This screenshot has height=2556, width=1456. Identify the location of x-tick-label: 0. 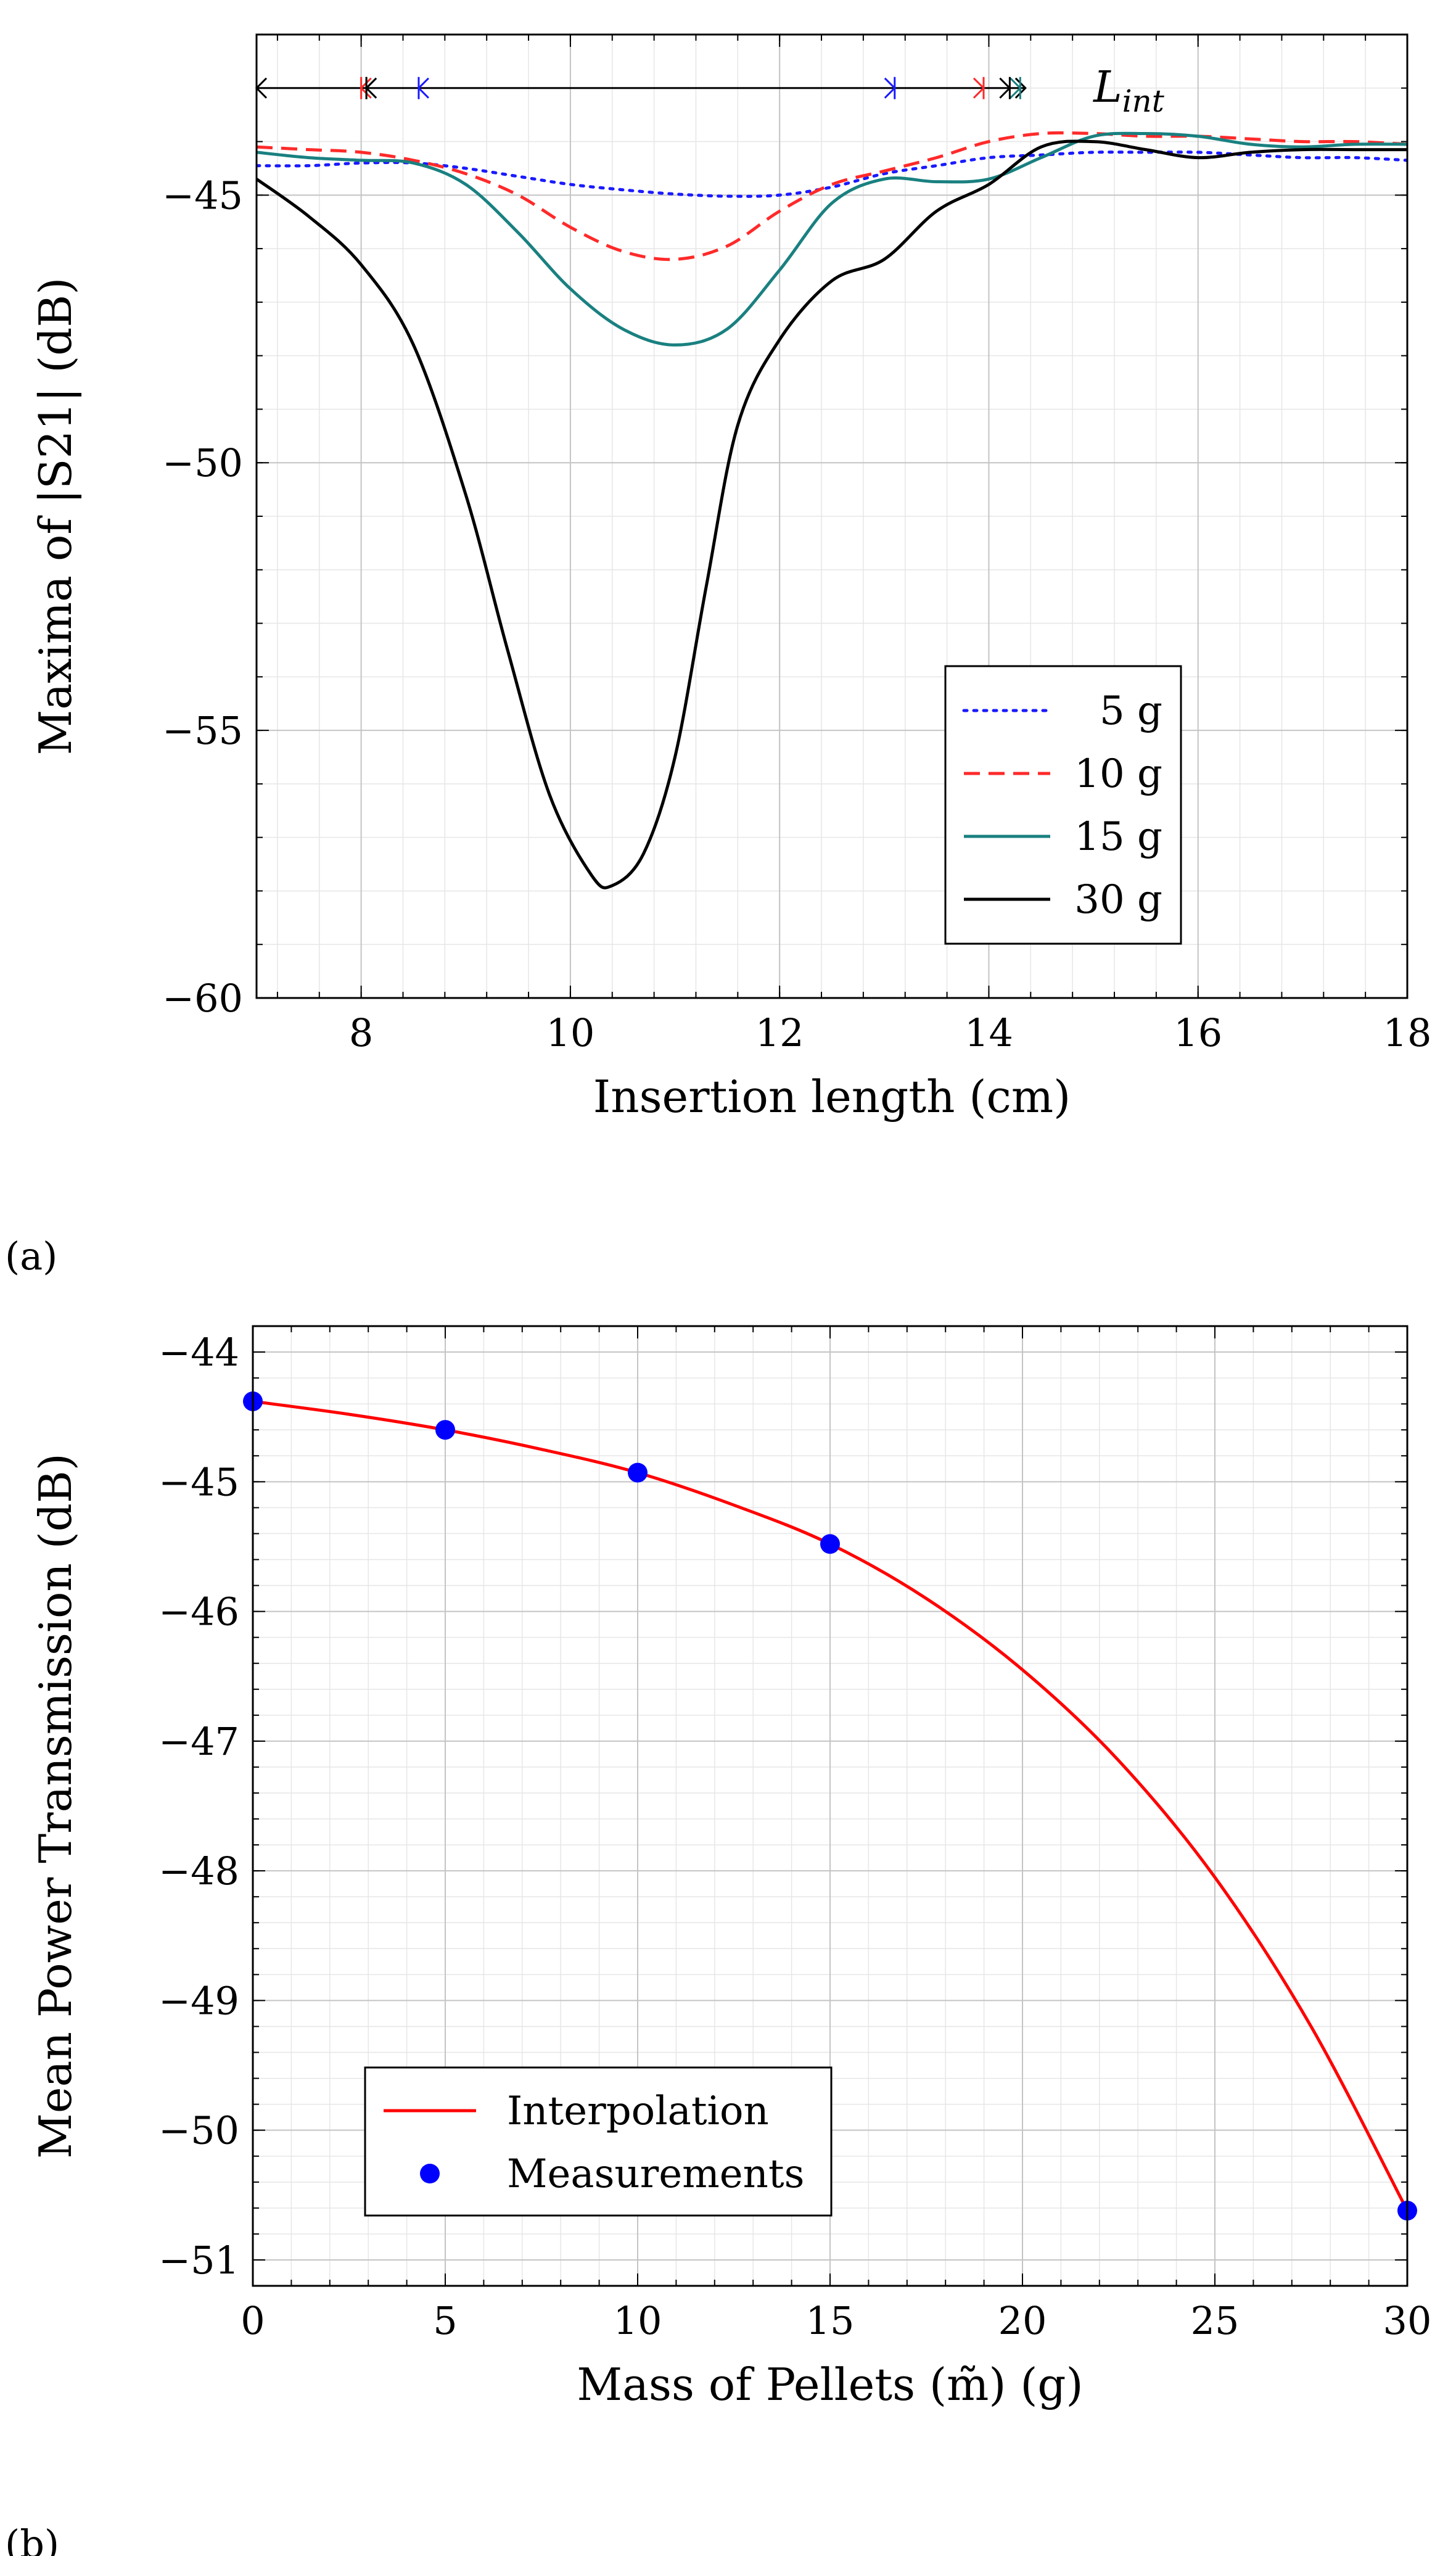
(253, 2321).